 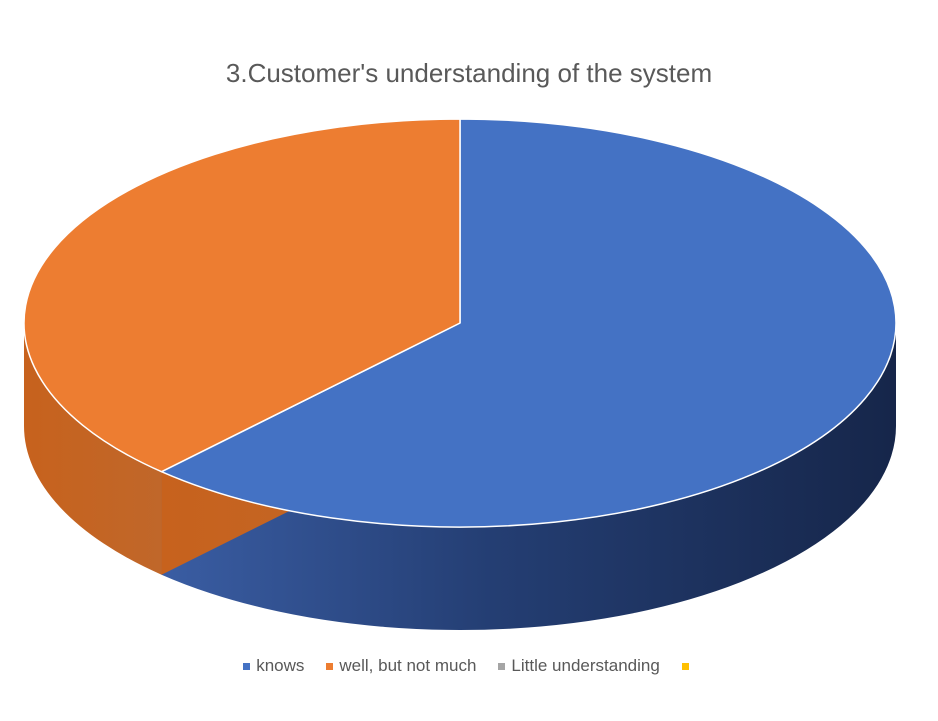 I want to click on legend-label-knows: knows, so click(x=280, y=665).